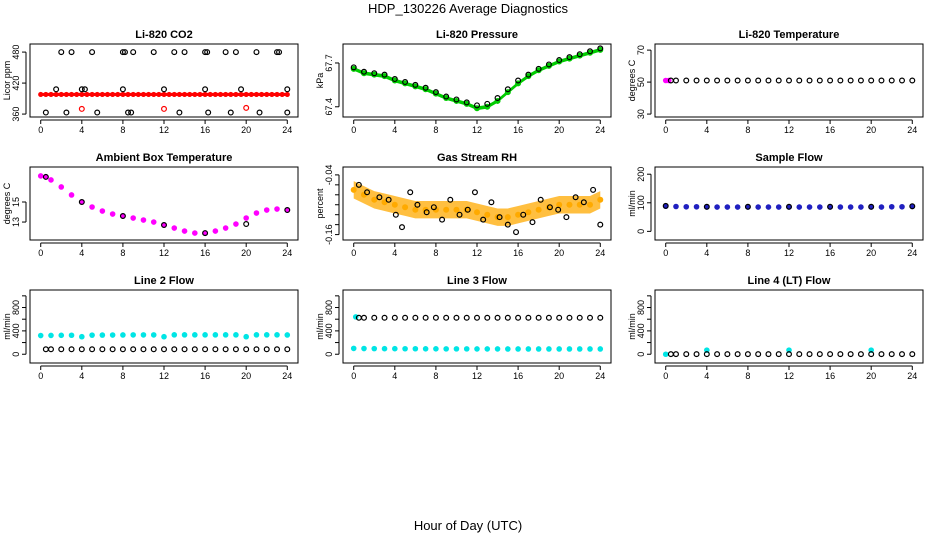 Image resolution: width=936 pixels, height=540 pixels. What do you see at coordinates (164, 130) in the screenshot?
I see `x-tick-label: 12` at bounding box center [164, 130].